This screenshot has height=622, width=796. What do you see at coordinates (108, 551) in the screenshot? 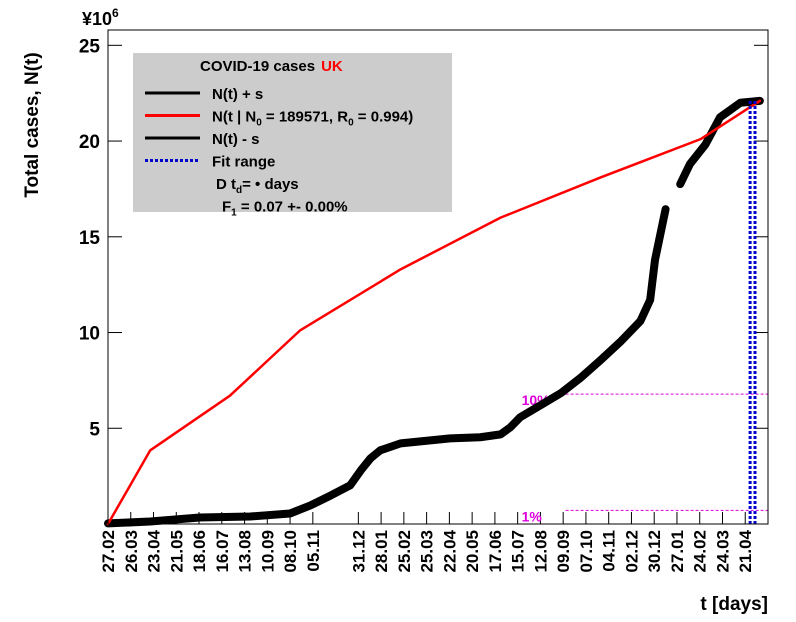
I see `x-tick-label: 27.02` at bounding box center [108, 551].